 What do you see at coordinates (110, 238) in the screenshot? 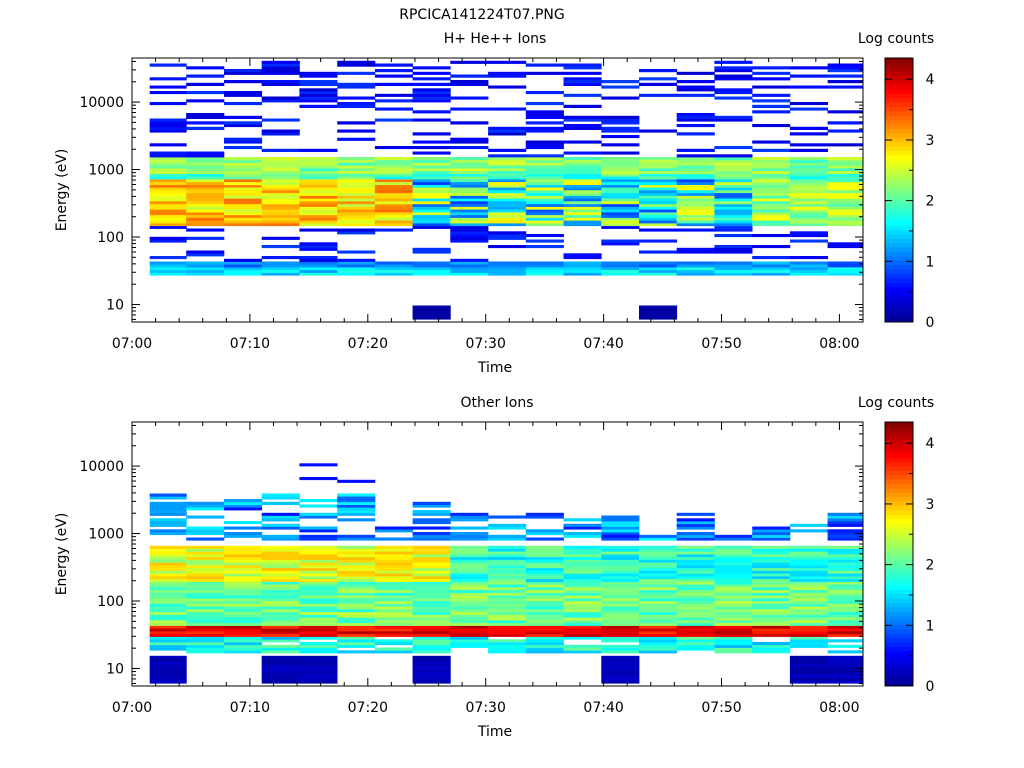
I see `y-tick-label: 100` at bounding box center [110, 238].